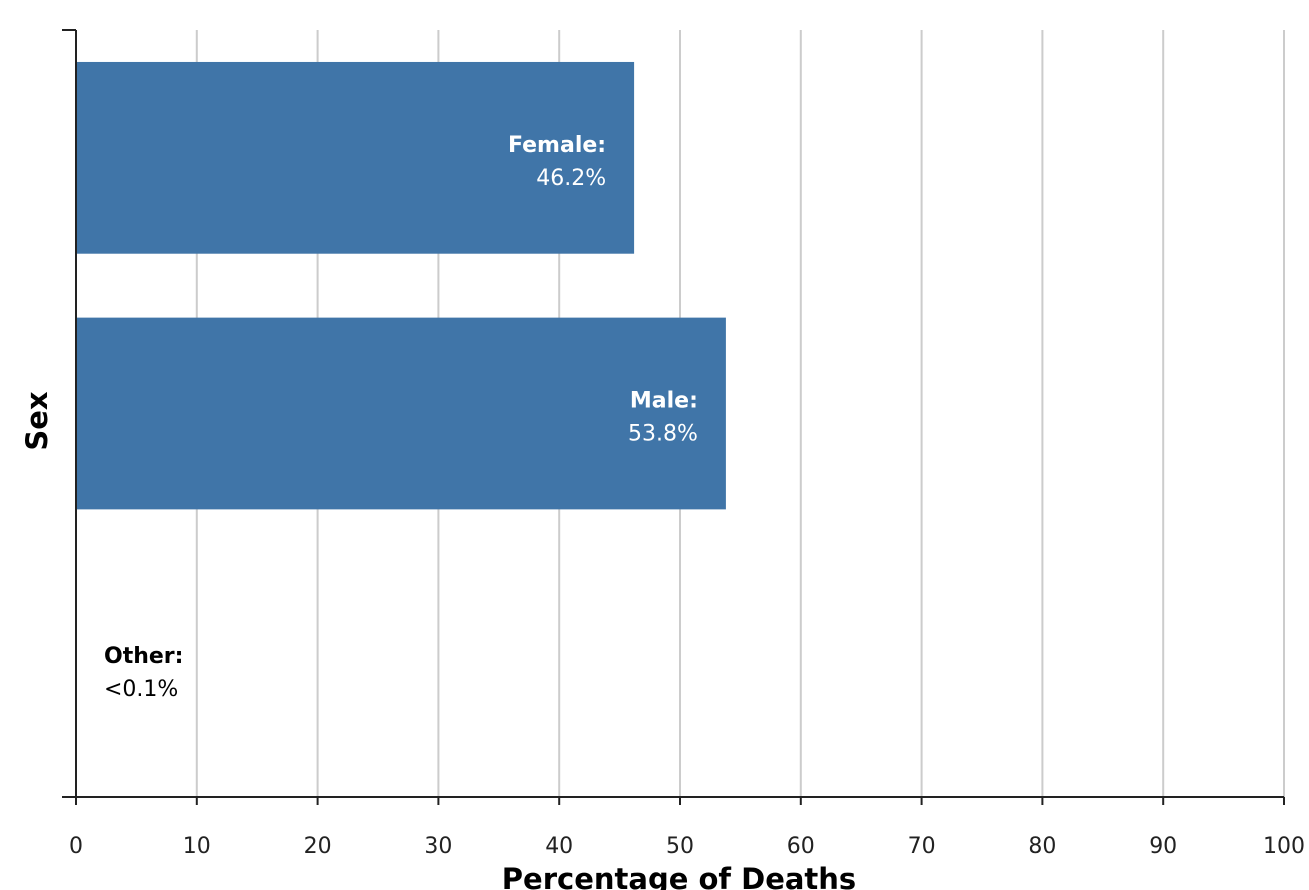 The width and height of the screenshot is (1309, 890). Describe the element at coordinates (559, 846) in the screenshot. I see `x-tick-label: 40` at that location.